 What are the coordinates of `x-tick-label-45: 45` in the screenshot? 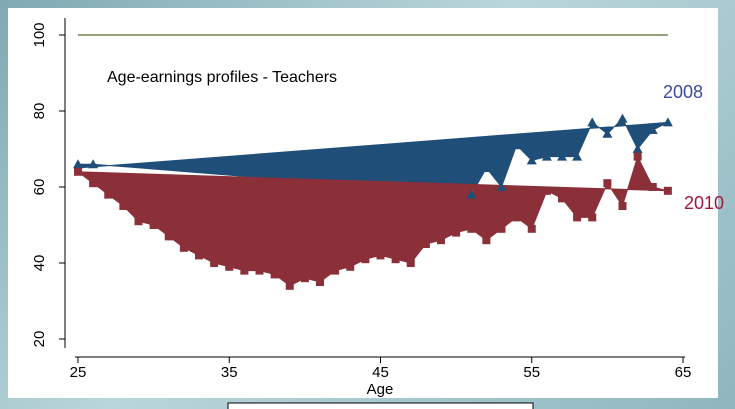 It's located at (380, 372).